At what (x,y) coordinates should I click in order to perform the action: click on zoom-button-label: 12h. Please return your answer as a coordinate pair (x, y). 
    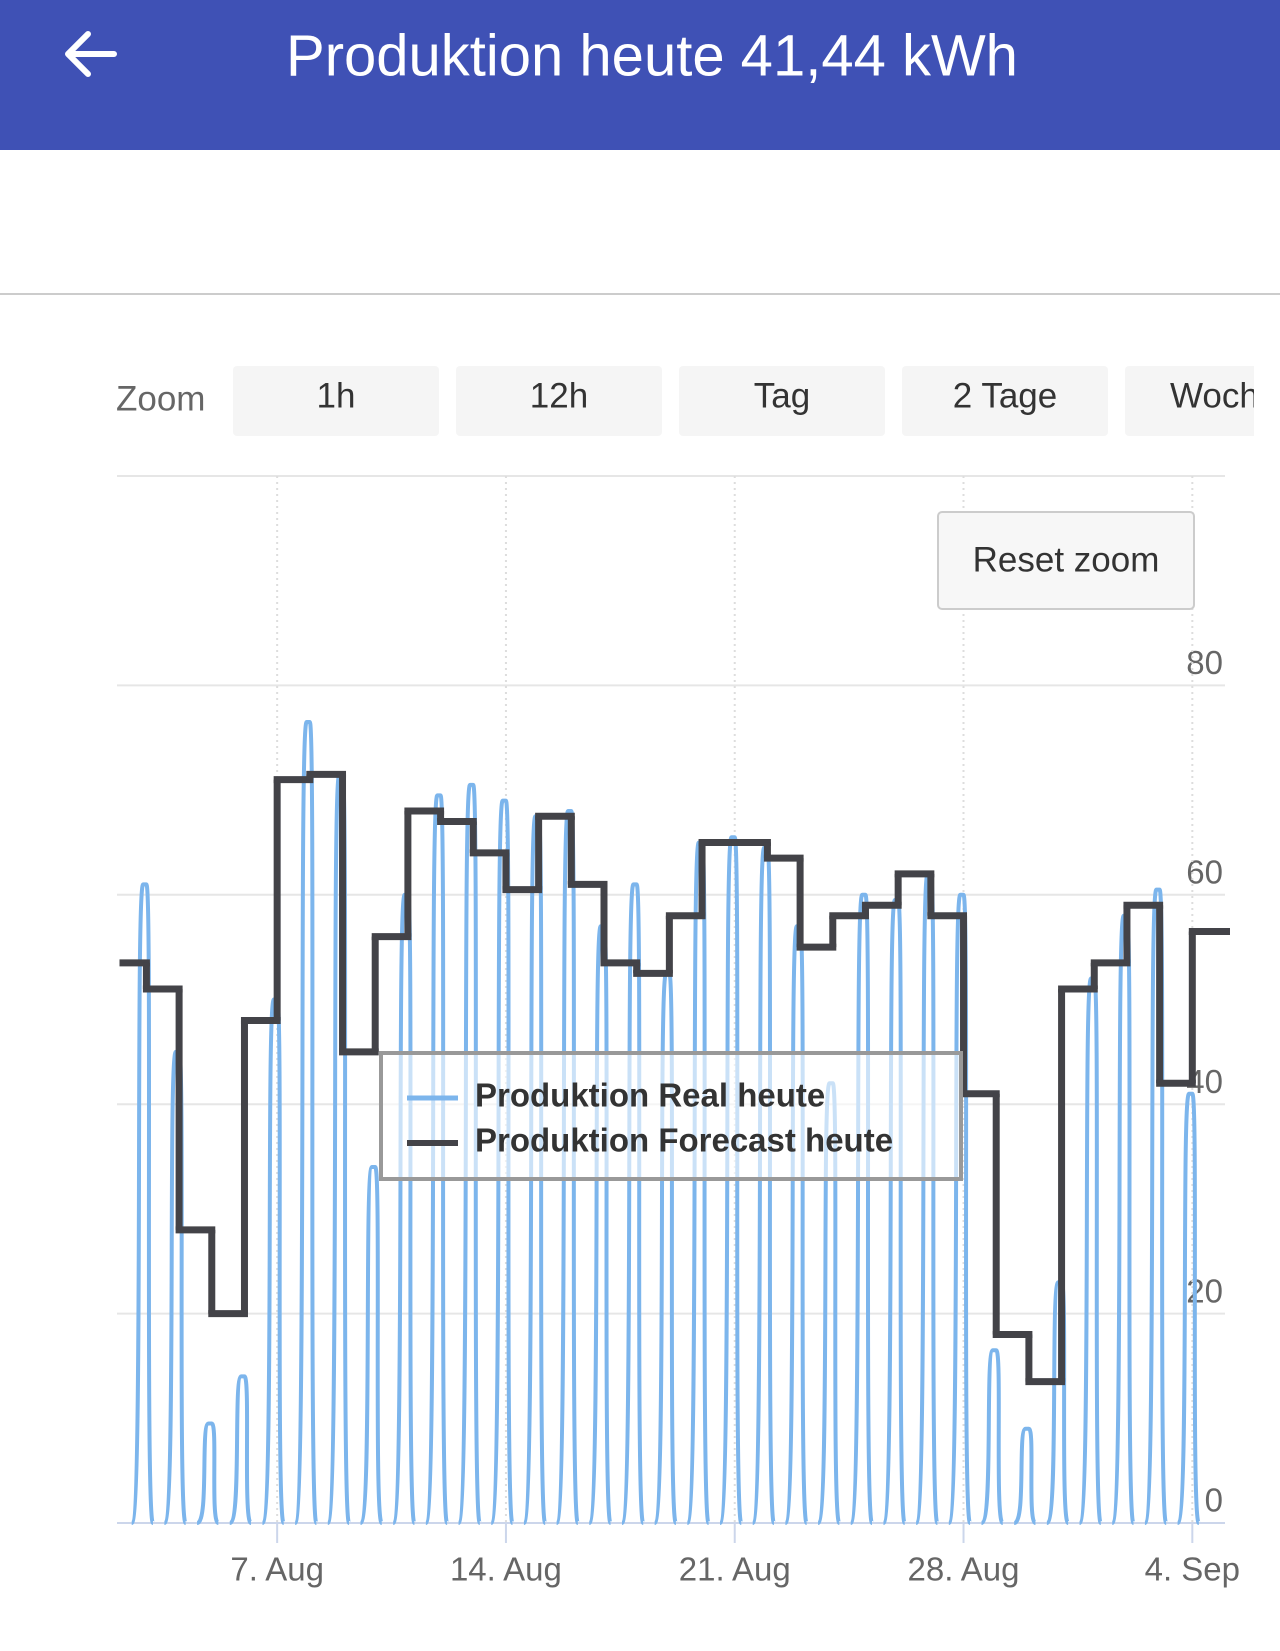
    Looking at the image, I should click on (559, 395).